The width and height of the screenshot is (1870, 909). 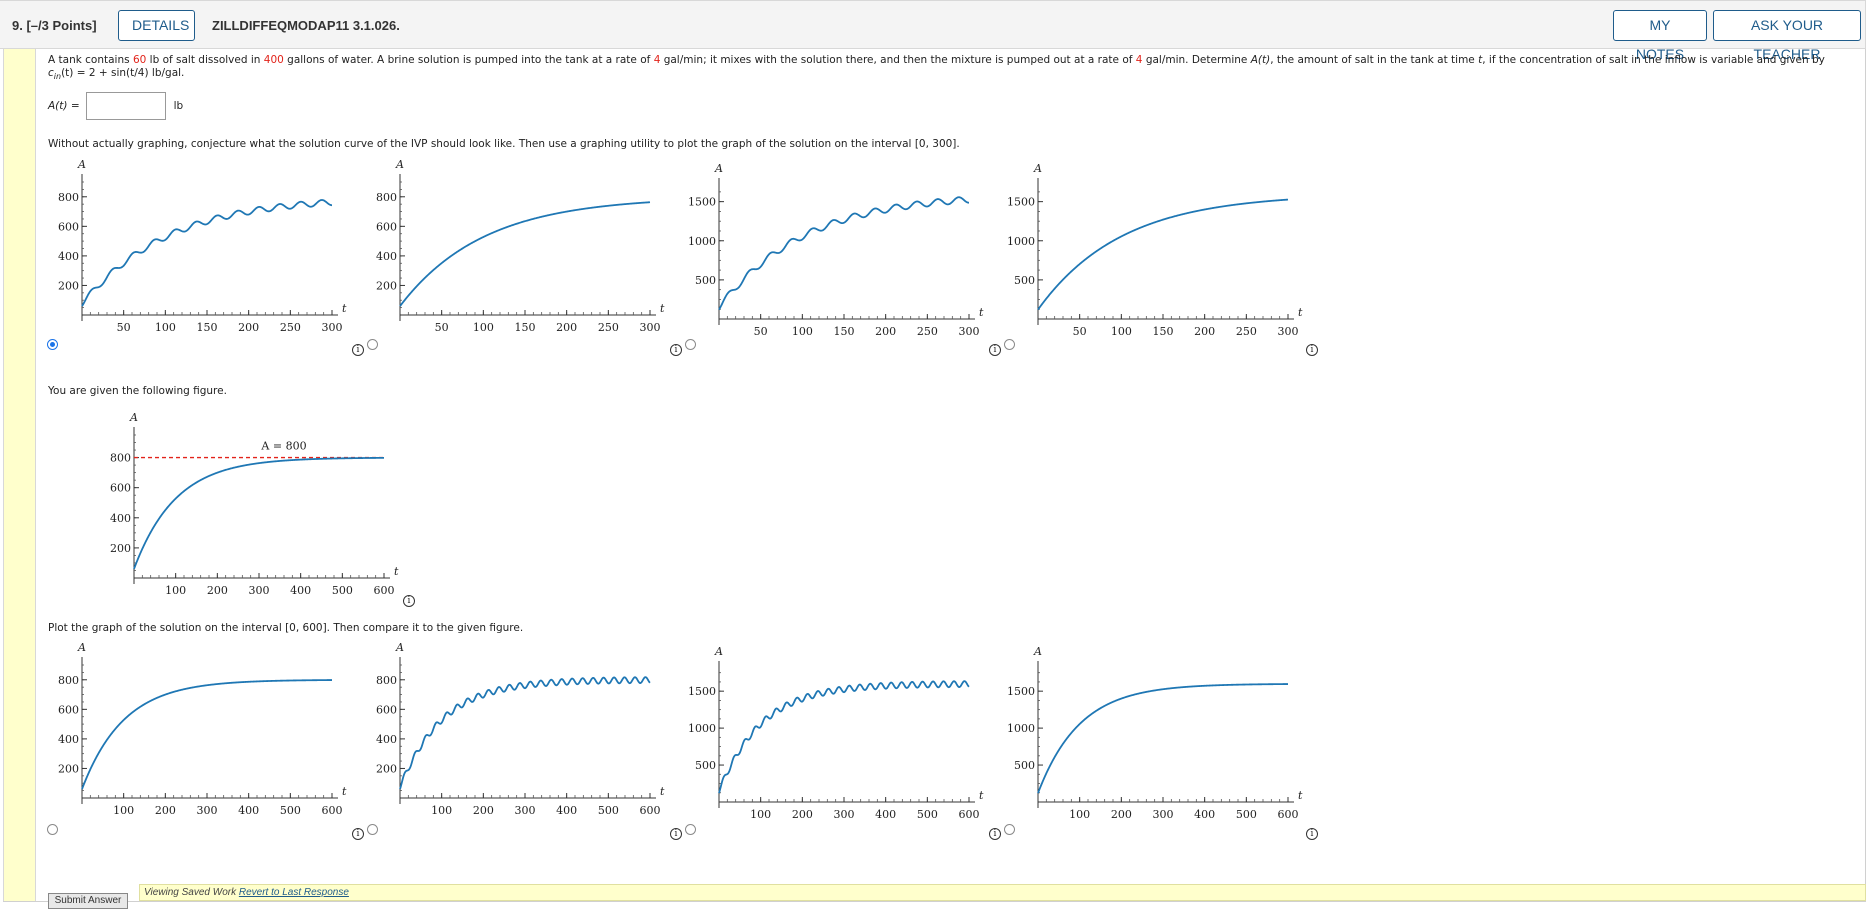 I want to click on revert-link: Revert to Last Response, so click(x=293, y=892).